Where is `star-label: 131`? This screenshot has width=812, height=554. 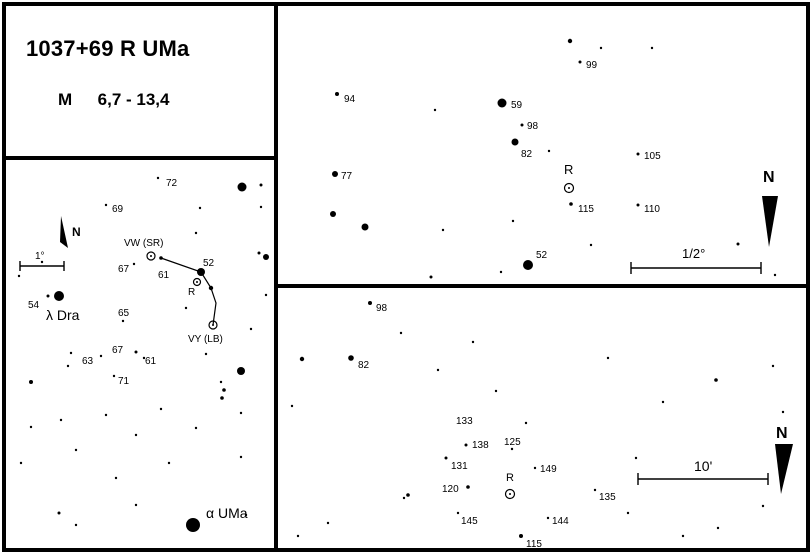 star-label: 131 is located at coordinates (459, 466).